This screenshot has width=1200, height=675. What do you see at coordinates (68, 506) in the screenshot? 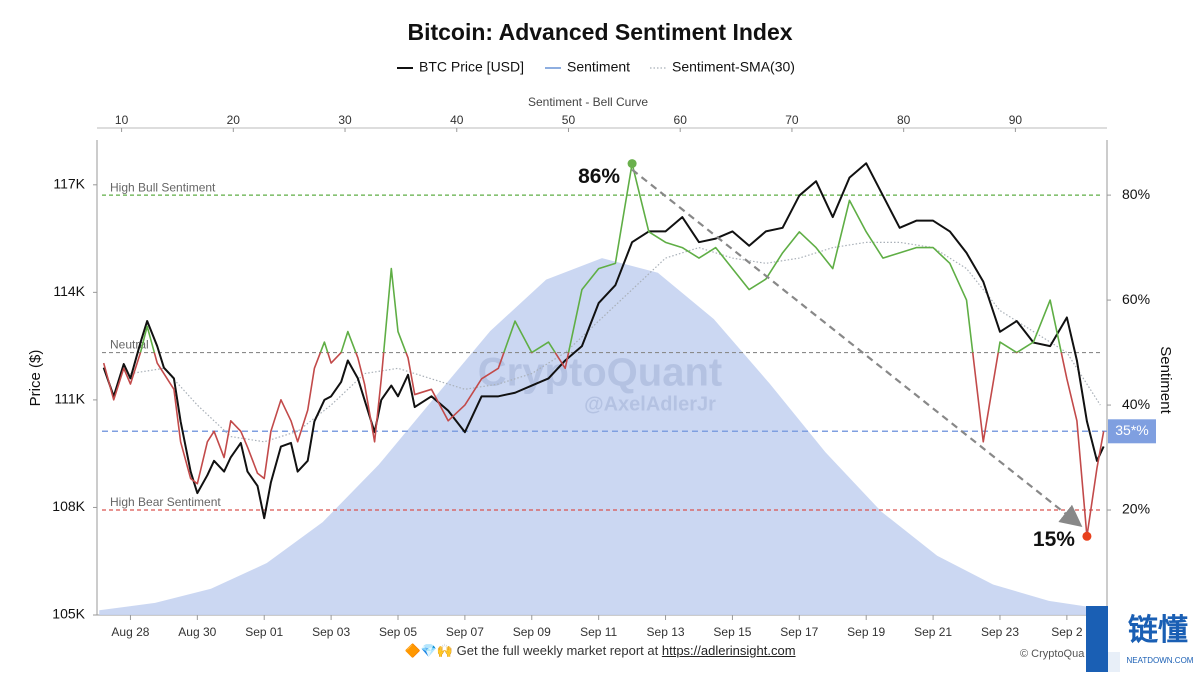
I see `y-tick-label: 108K` at bounding box center [68, 506].